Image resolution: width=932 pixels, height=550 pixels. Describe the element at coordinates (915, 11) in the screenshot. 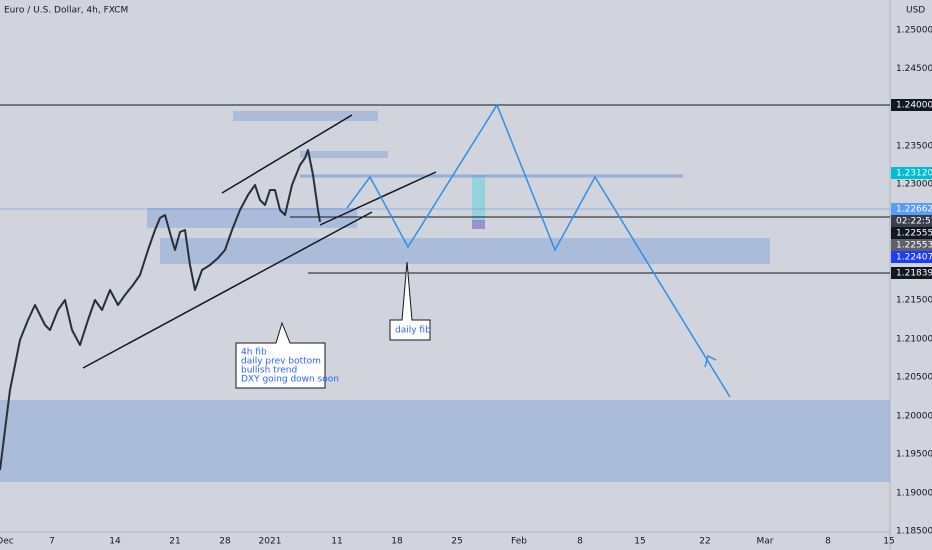

I see `currency-label: USD` at that location.